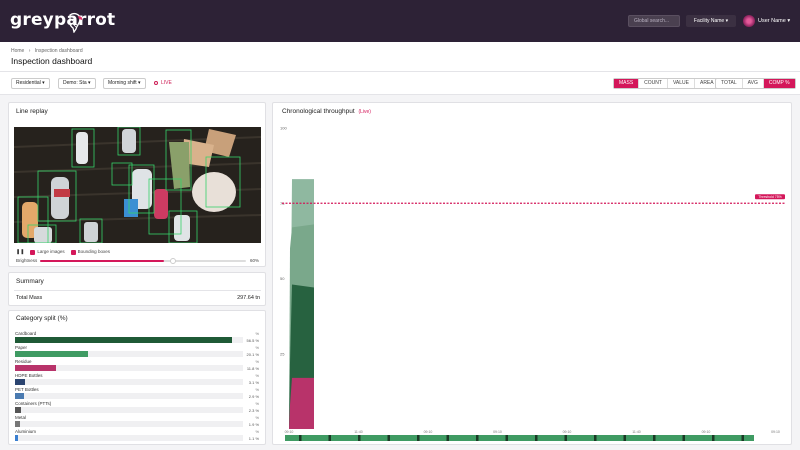 Image resolution: width=800 pixels, height=450 pixels. I want to click on stream-dropdown: Residential ▾, so click(30, 83).